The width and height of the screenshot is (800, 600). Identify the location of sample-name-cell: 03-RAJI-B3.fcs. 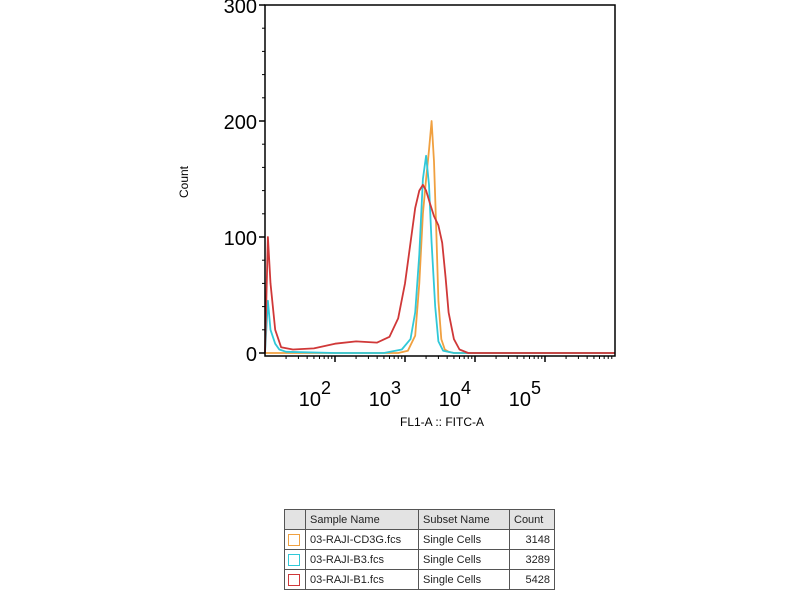
(362, 559).